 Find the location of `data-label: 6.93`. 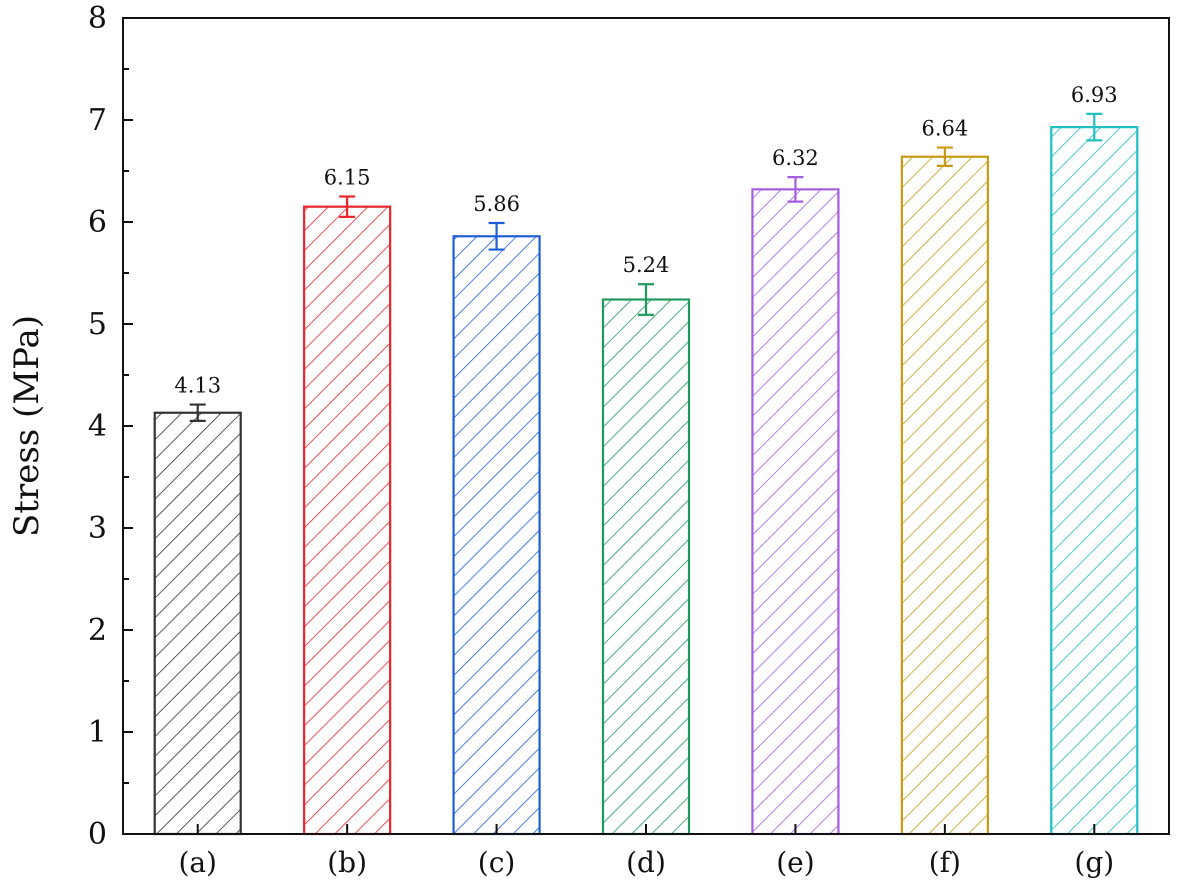

data-label: 6.93 is located at coordinates (1094, 95).